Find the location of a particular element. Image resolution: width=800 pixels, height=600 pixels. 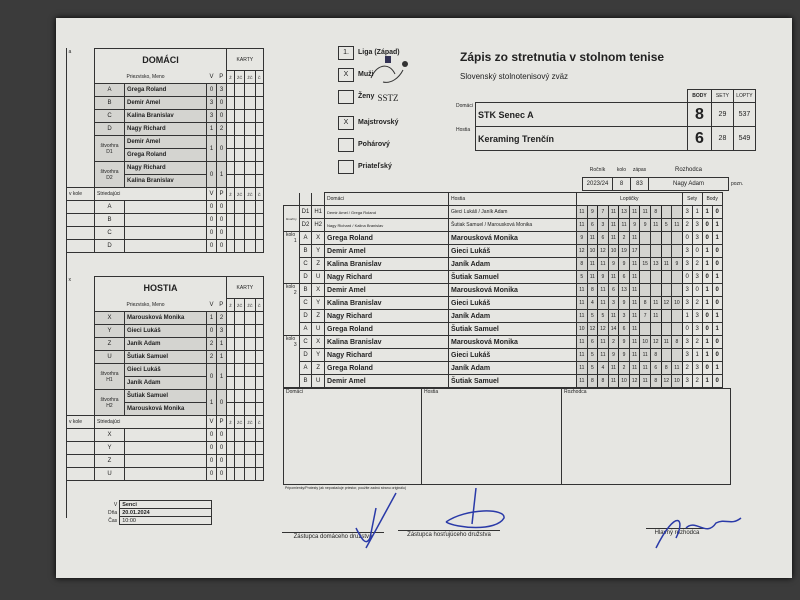

roster-title: DOMÁCI is located at coordinates (160, 59).